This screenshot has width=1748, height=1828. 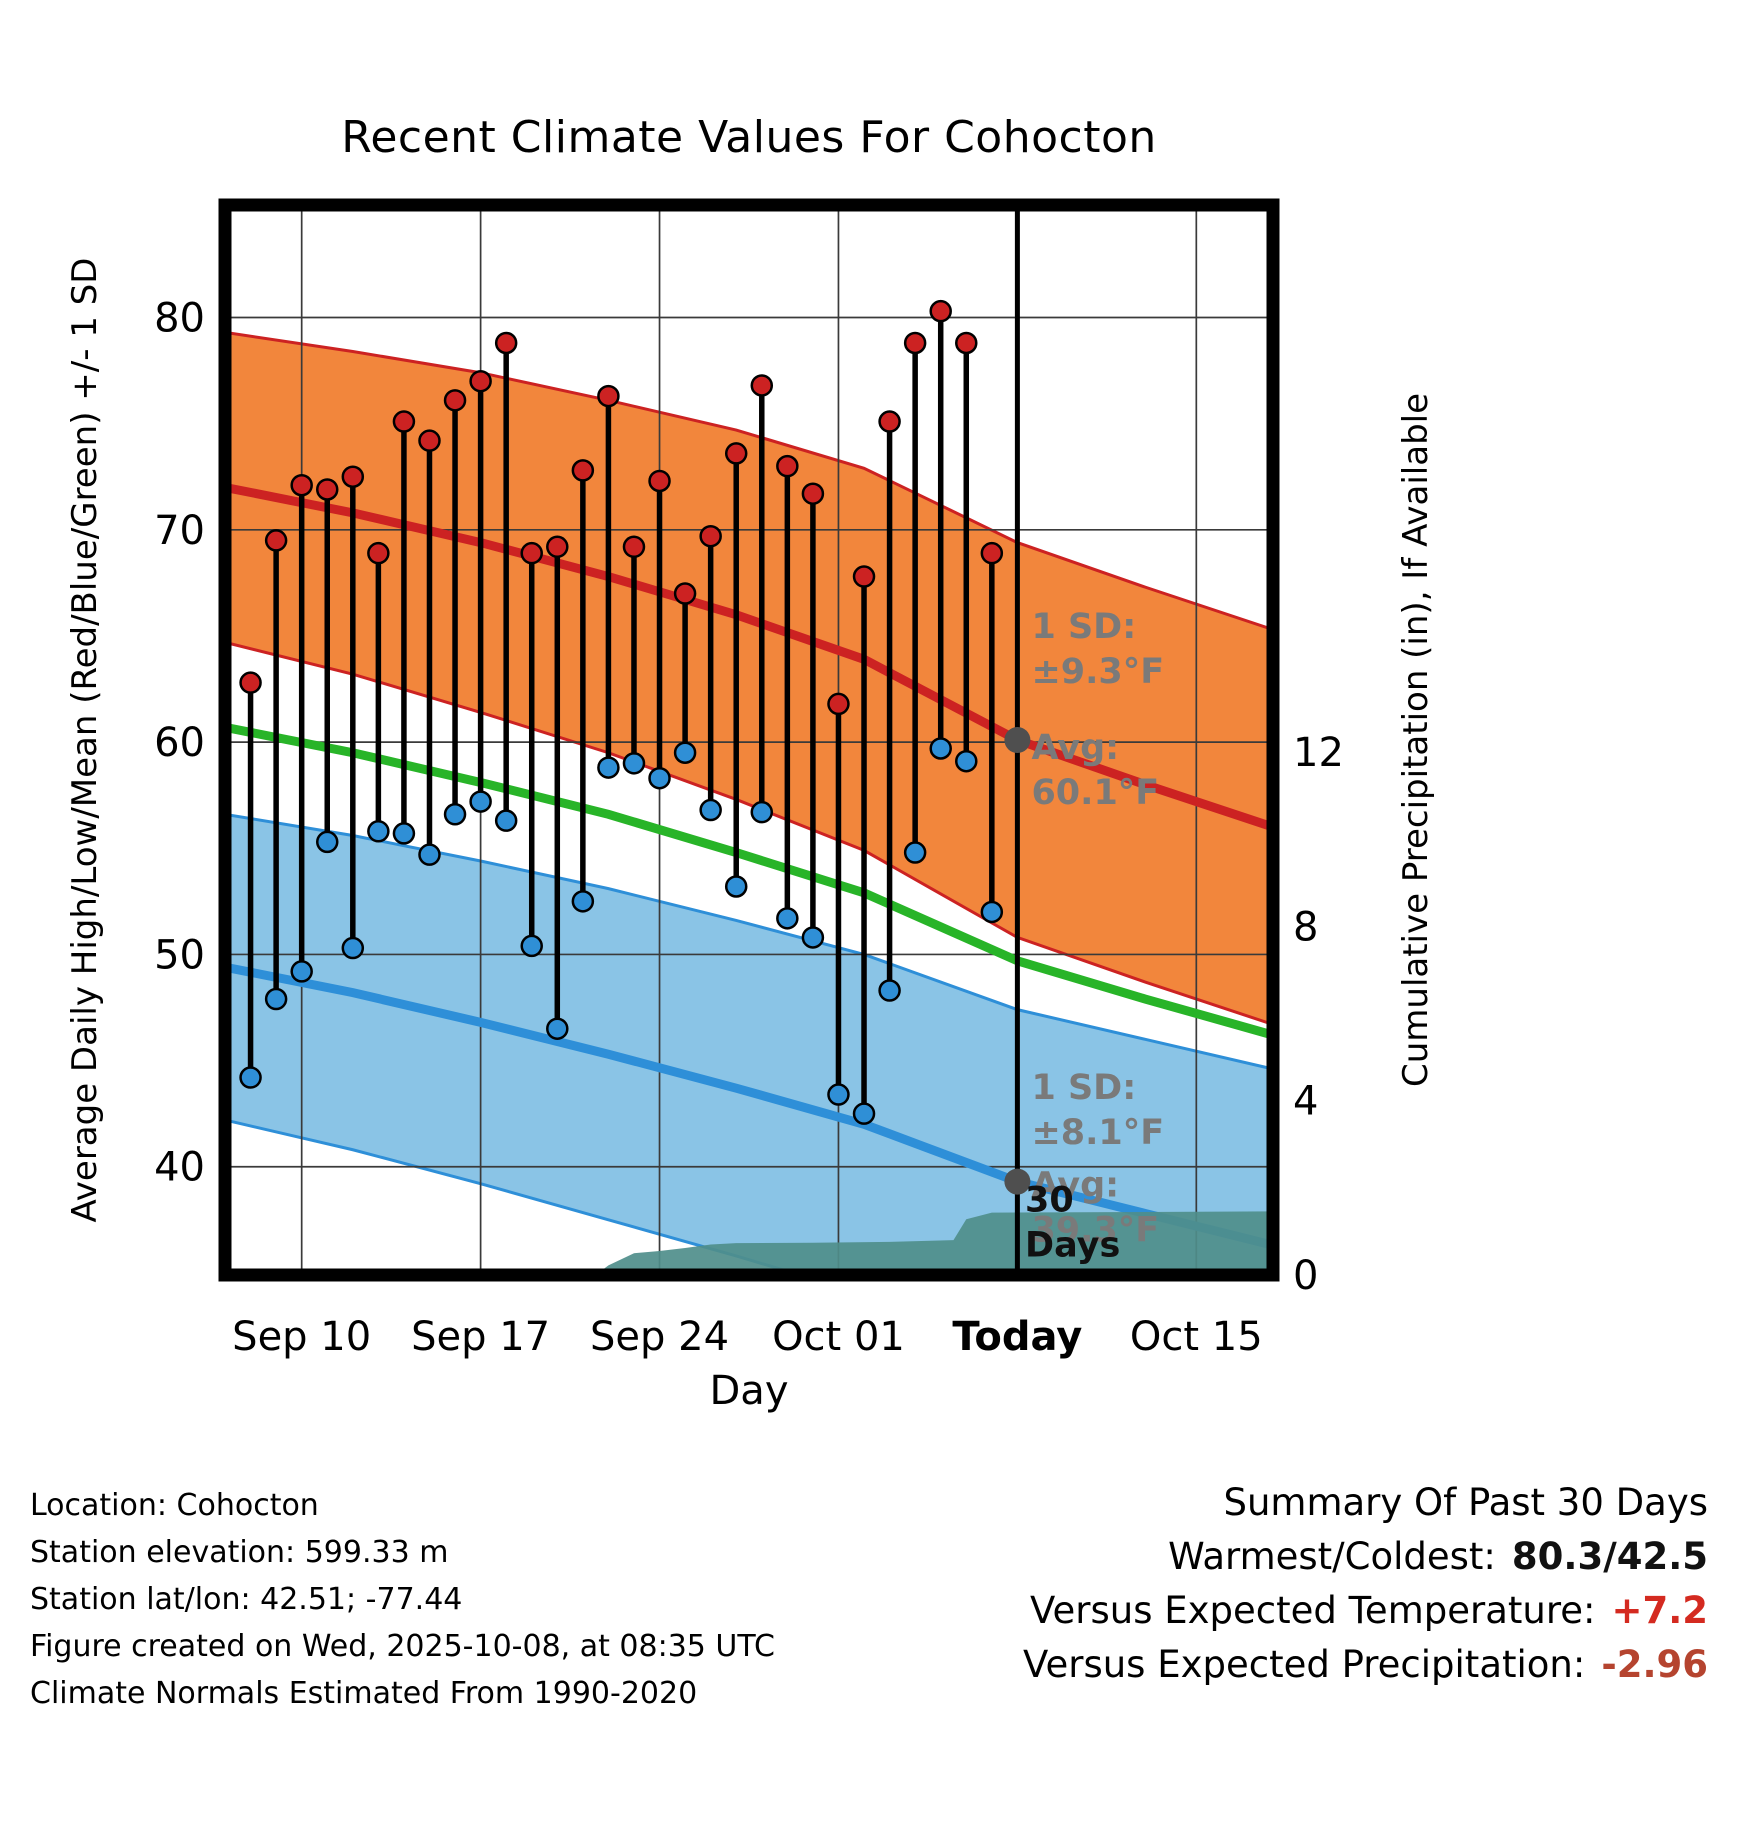 I want to click on chart-annotation: ±8.1°F, so click(x=1097, y=1133).